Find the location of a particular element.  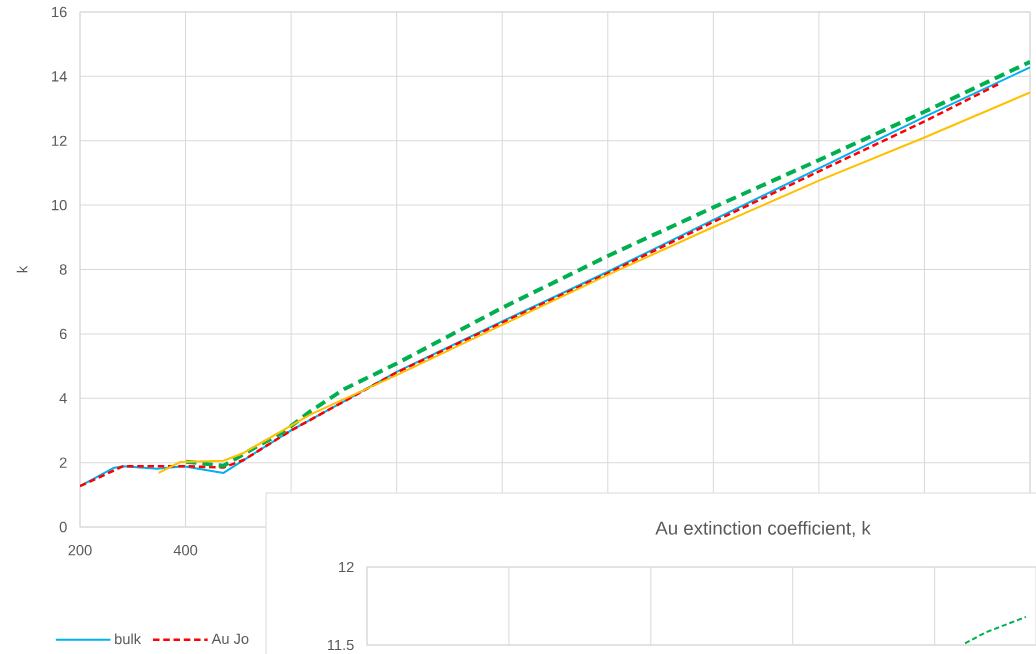

y-tick-label: 8 is located at coordinates (63, 269).